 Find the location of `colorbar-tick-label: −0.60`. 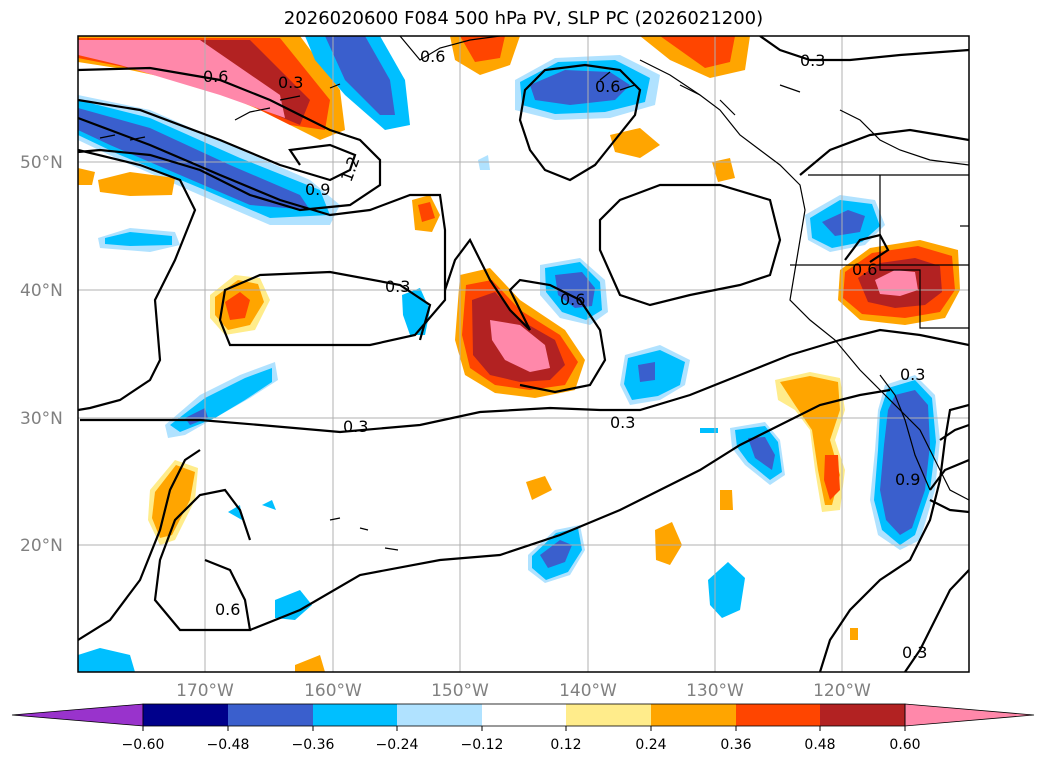

colorbar-tick-label: −0.60 is located at coordinates (143, 745).